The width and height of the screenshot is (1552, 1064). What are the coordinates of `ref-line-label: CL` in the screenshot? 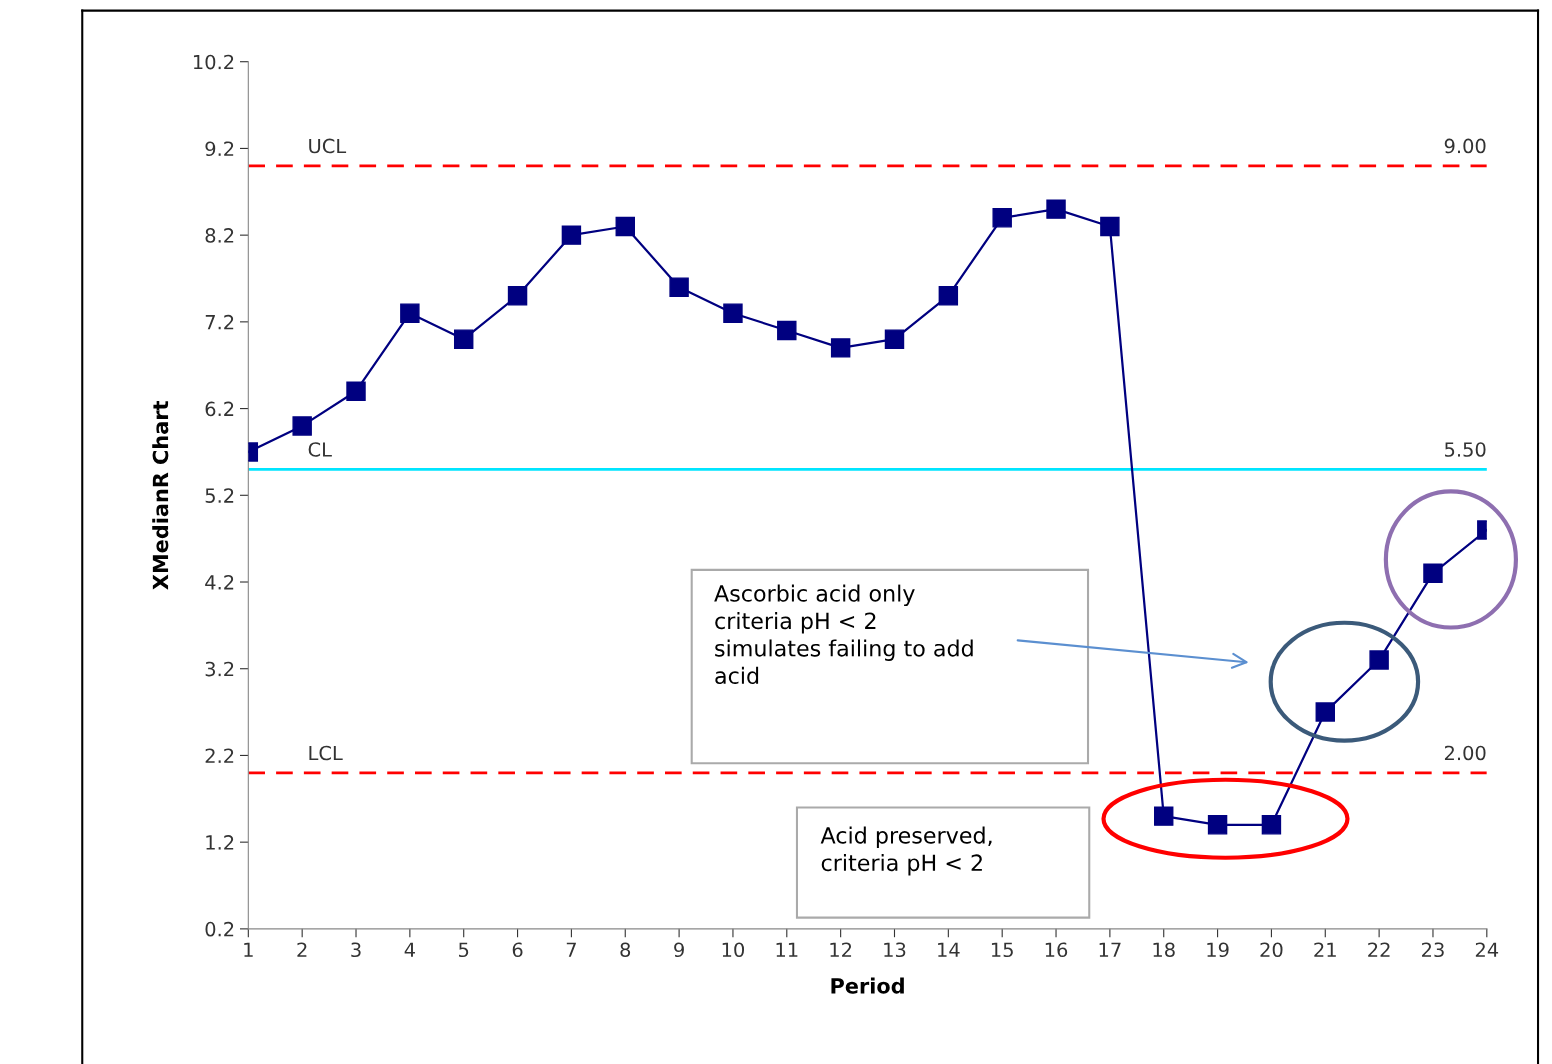 It's located at (320, 449).